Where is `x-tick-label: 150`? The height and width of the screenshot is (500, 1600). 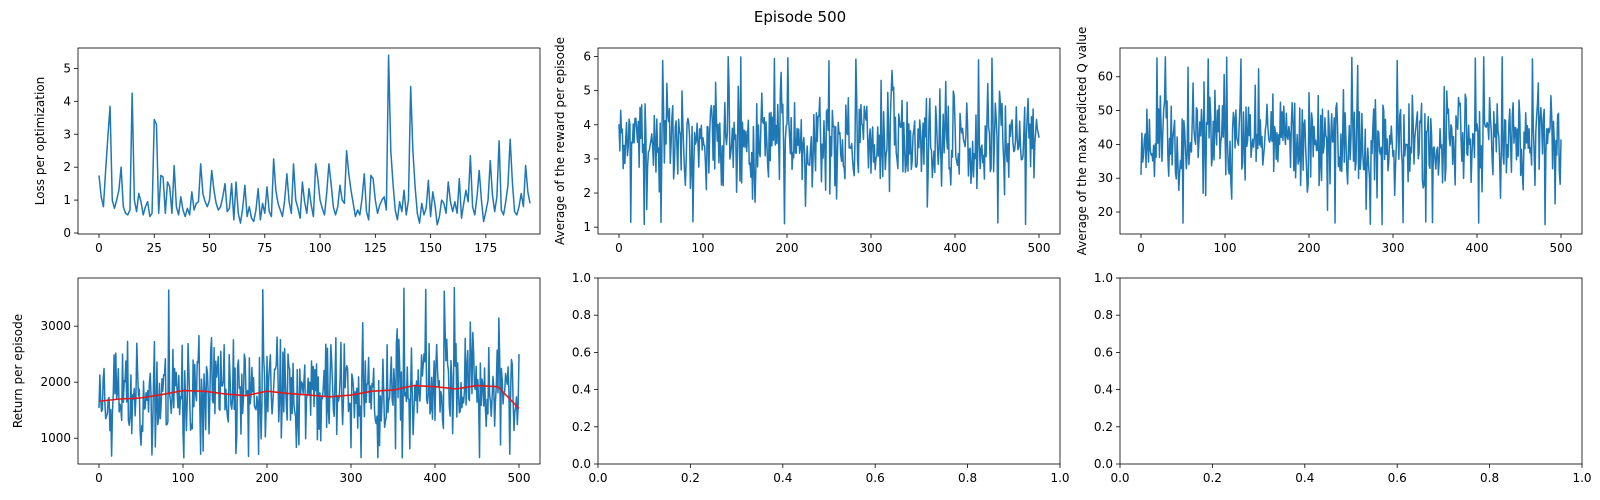 x-tick-label: 150 is located at coordinates (430, 248).